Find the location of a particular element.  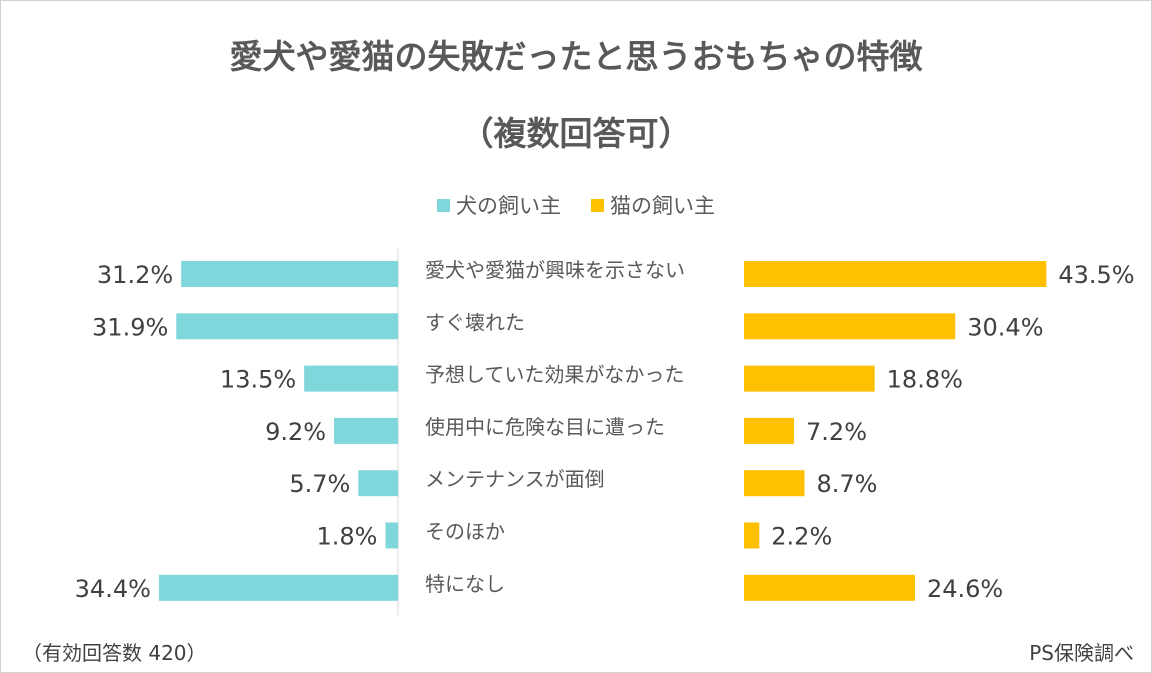

data-label-cat-0: 43.5% is located at coordinates (1096, 275).